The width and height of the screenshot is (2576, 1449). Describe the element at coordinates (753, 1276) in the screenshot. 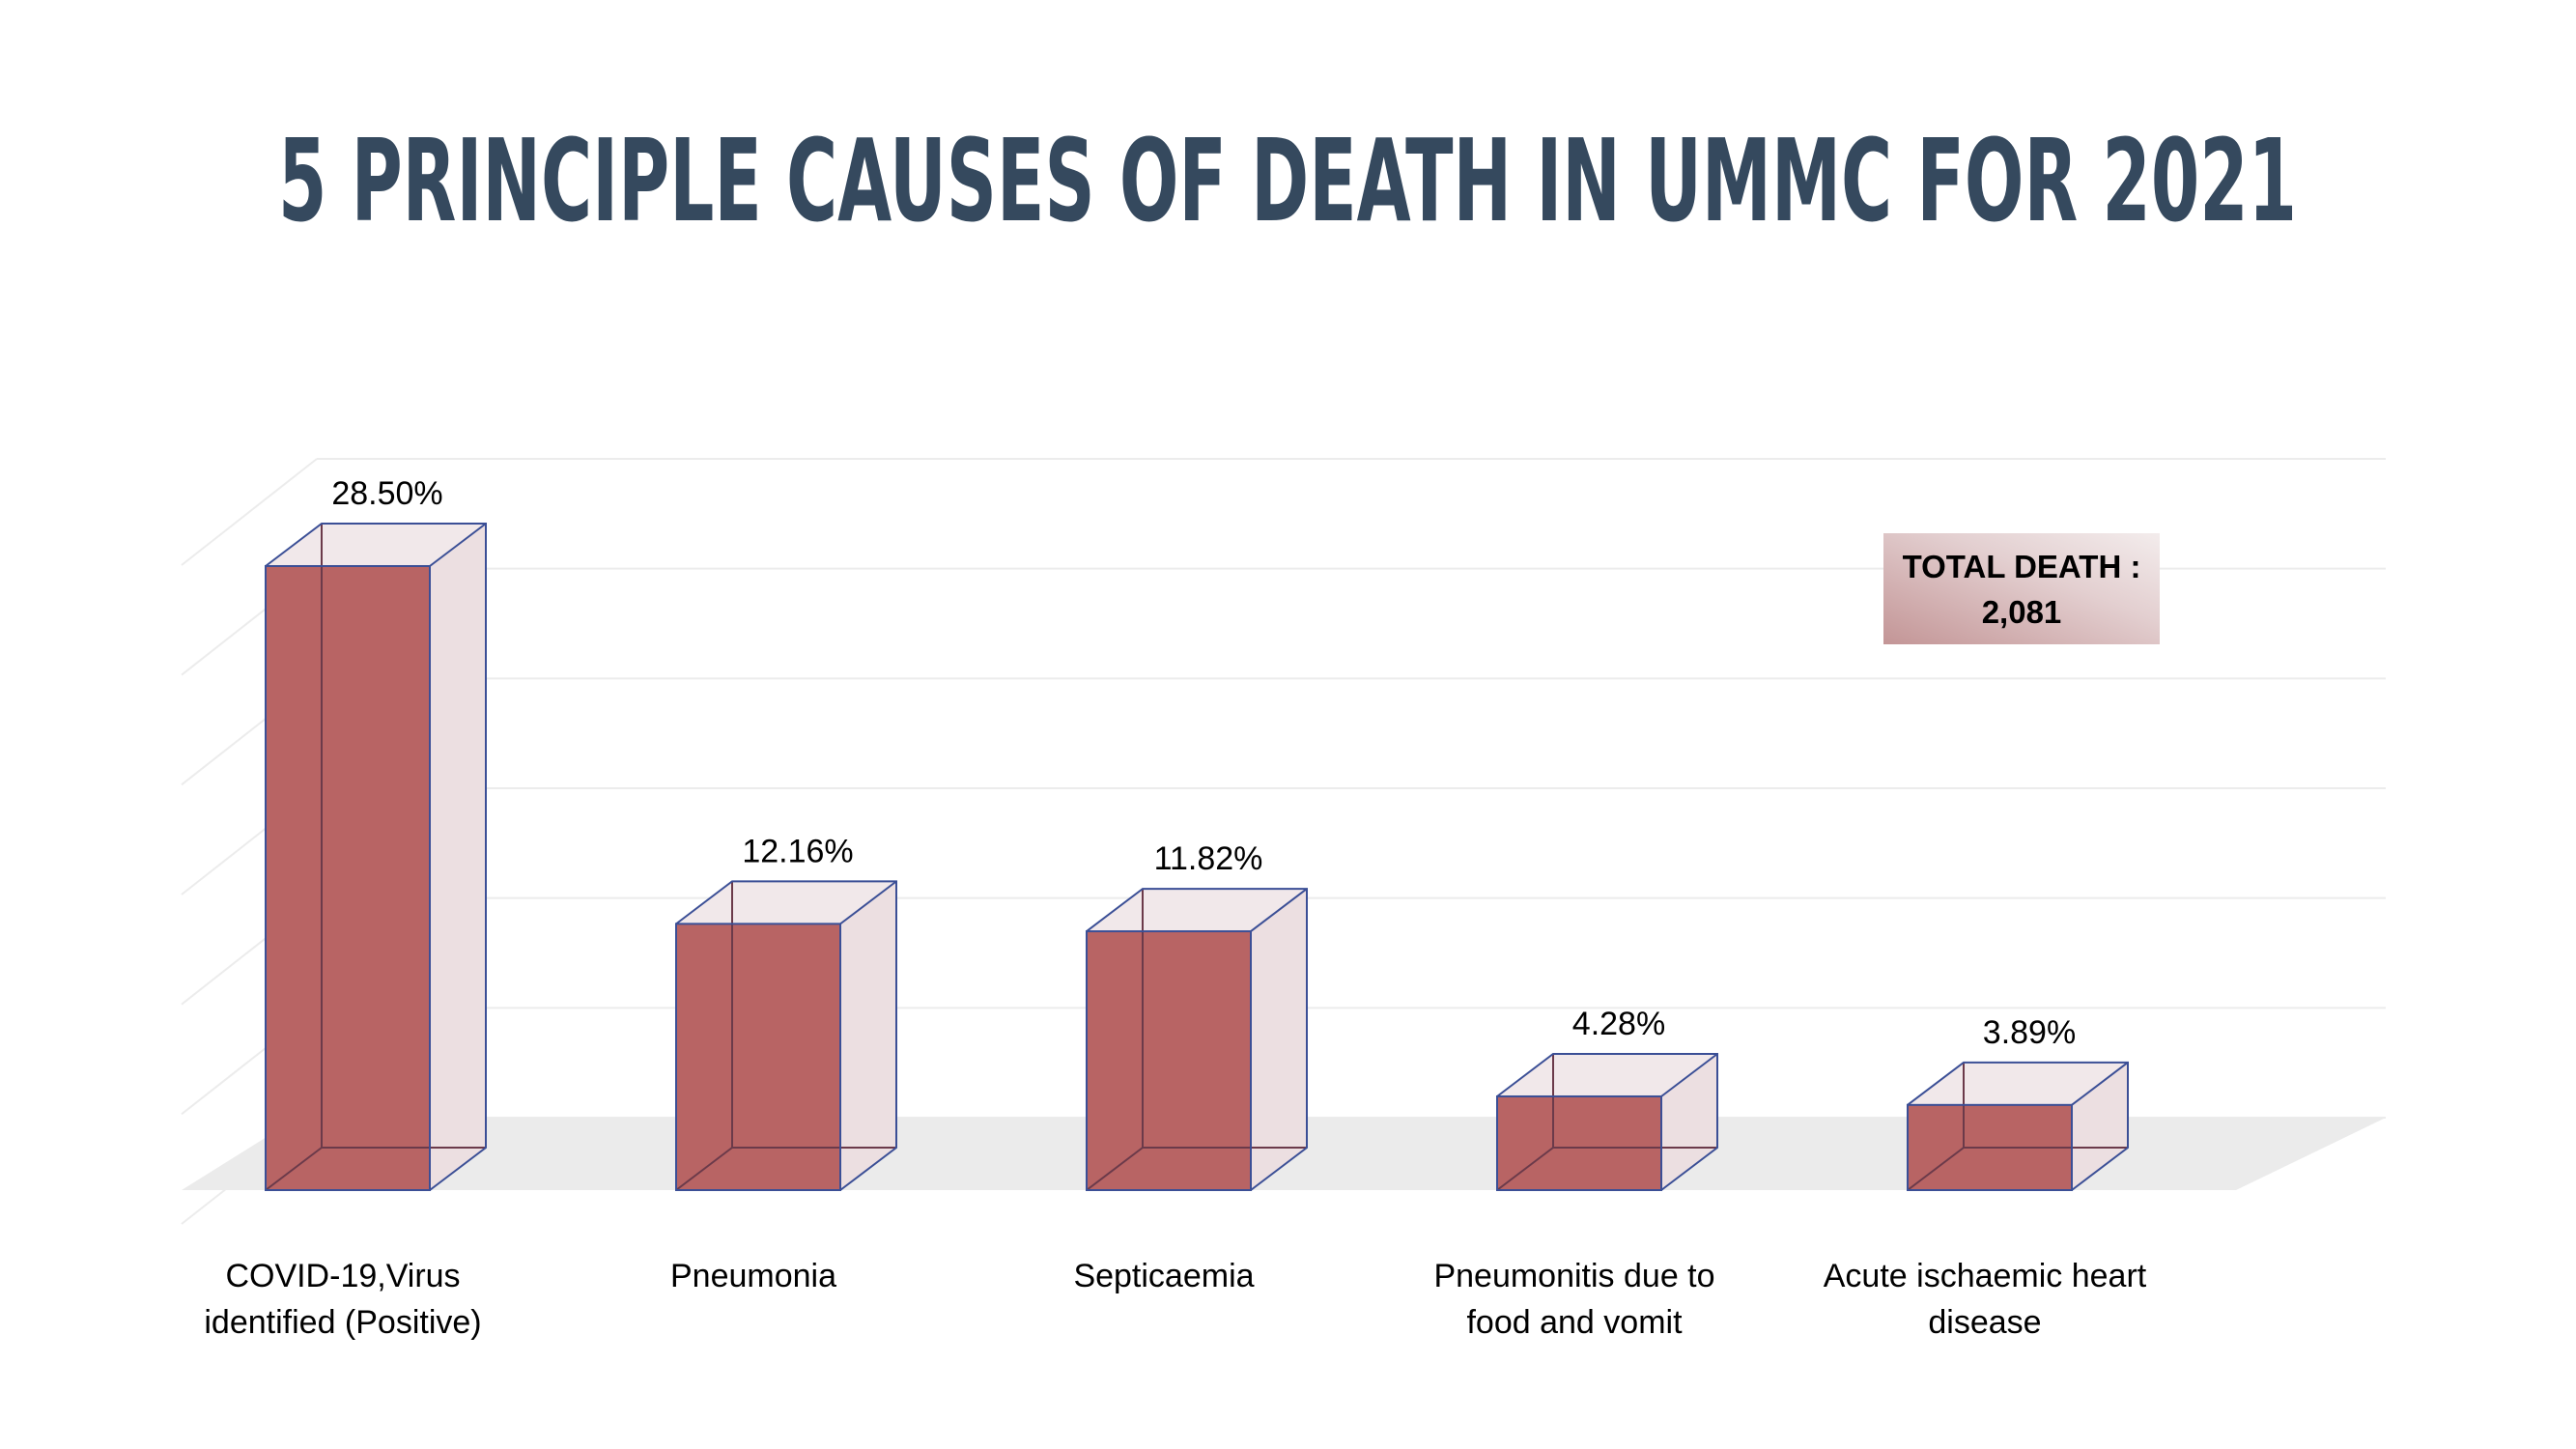

I see `category-label: Pneumonia` at that location.